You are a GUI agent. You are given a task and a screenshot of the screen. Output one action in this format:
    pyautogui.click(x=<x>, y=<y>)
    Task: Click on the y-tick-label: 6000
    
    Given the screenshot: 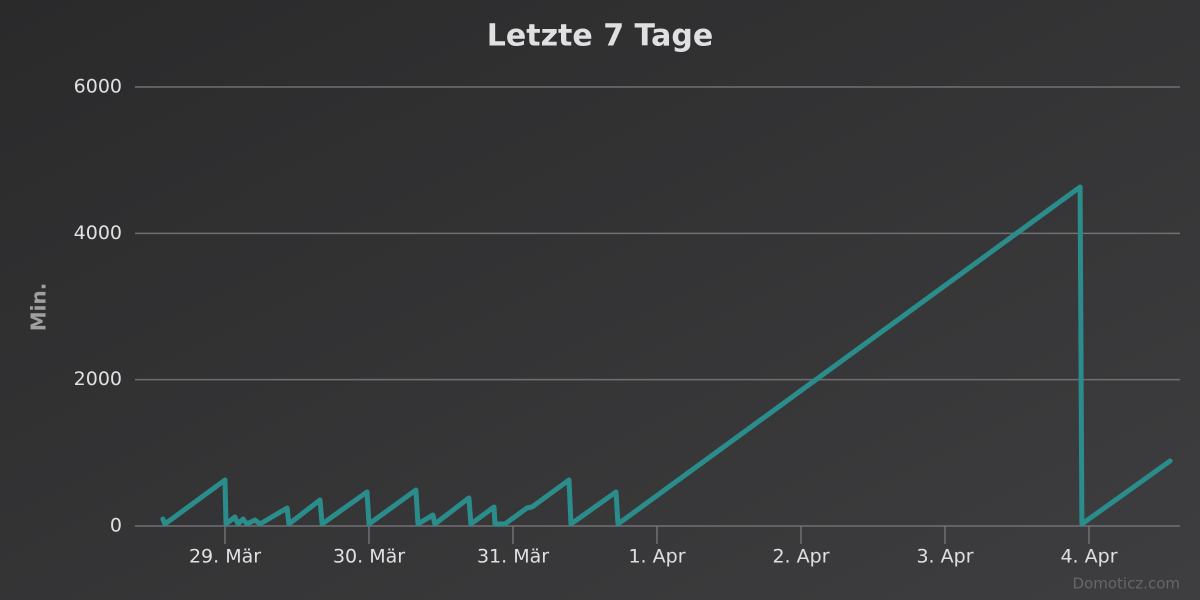 What is the action you would take?
    pyautogui.click(x=98, y=87)
    